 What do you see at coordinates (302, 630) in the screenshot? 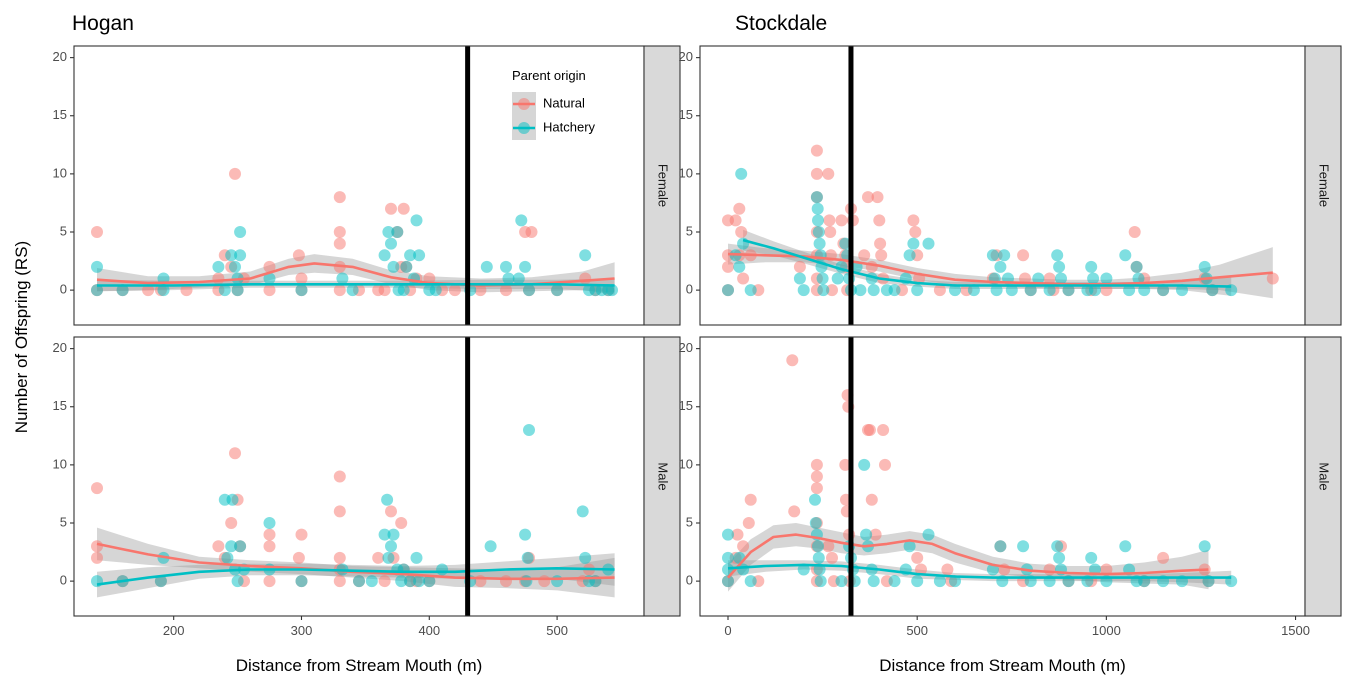
I see `hogan-male-x-tick-label: 300` at bounding box center [302, 630].